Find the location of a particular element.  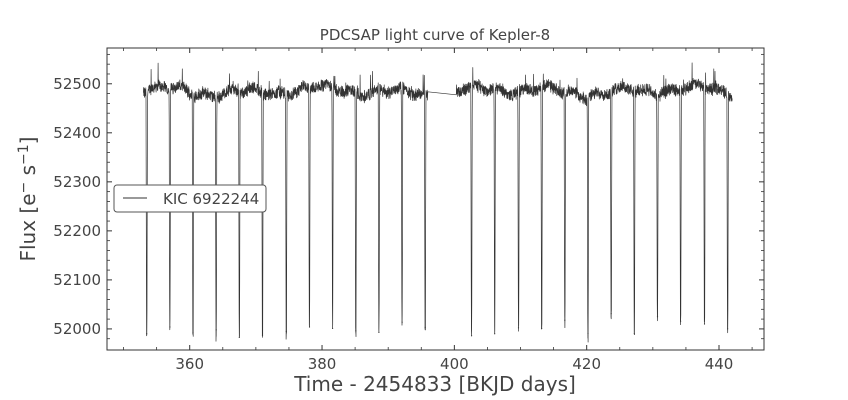

y-tick-label: 52500 is located at coordinates (77, 84).